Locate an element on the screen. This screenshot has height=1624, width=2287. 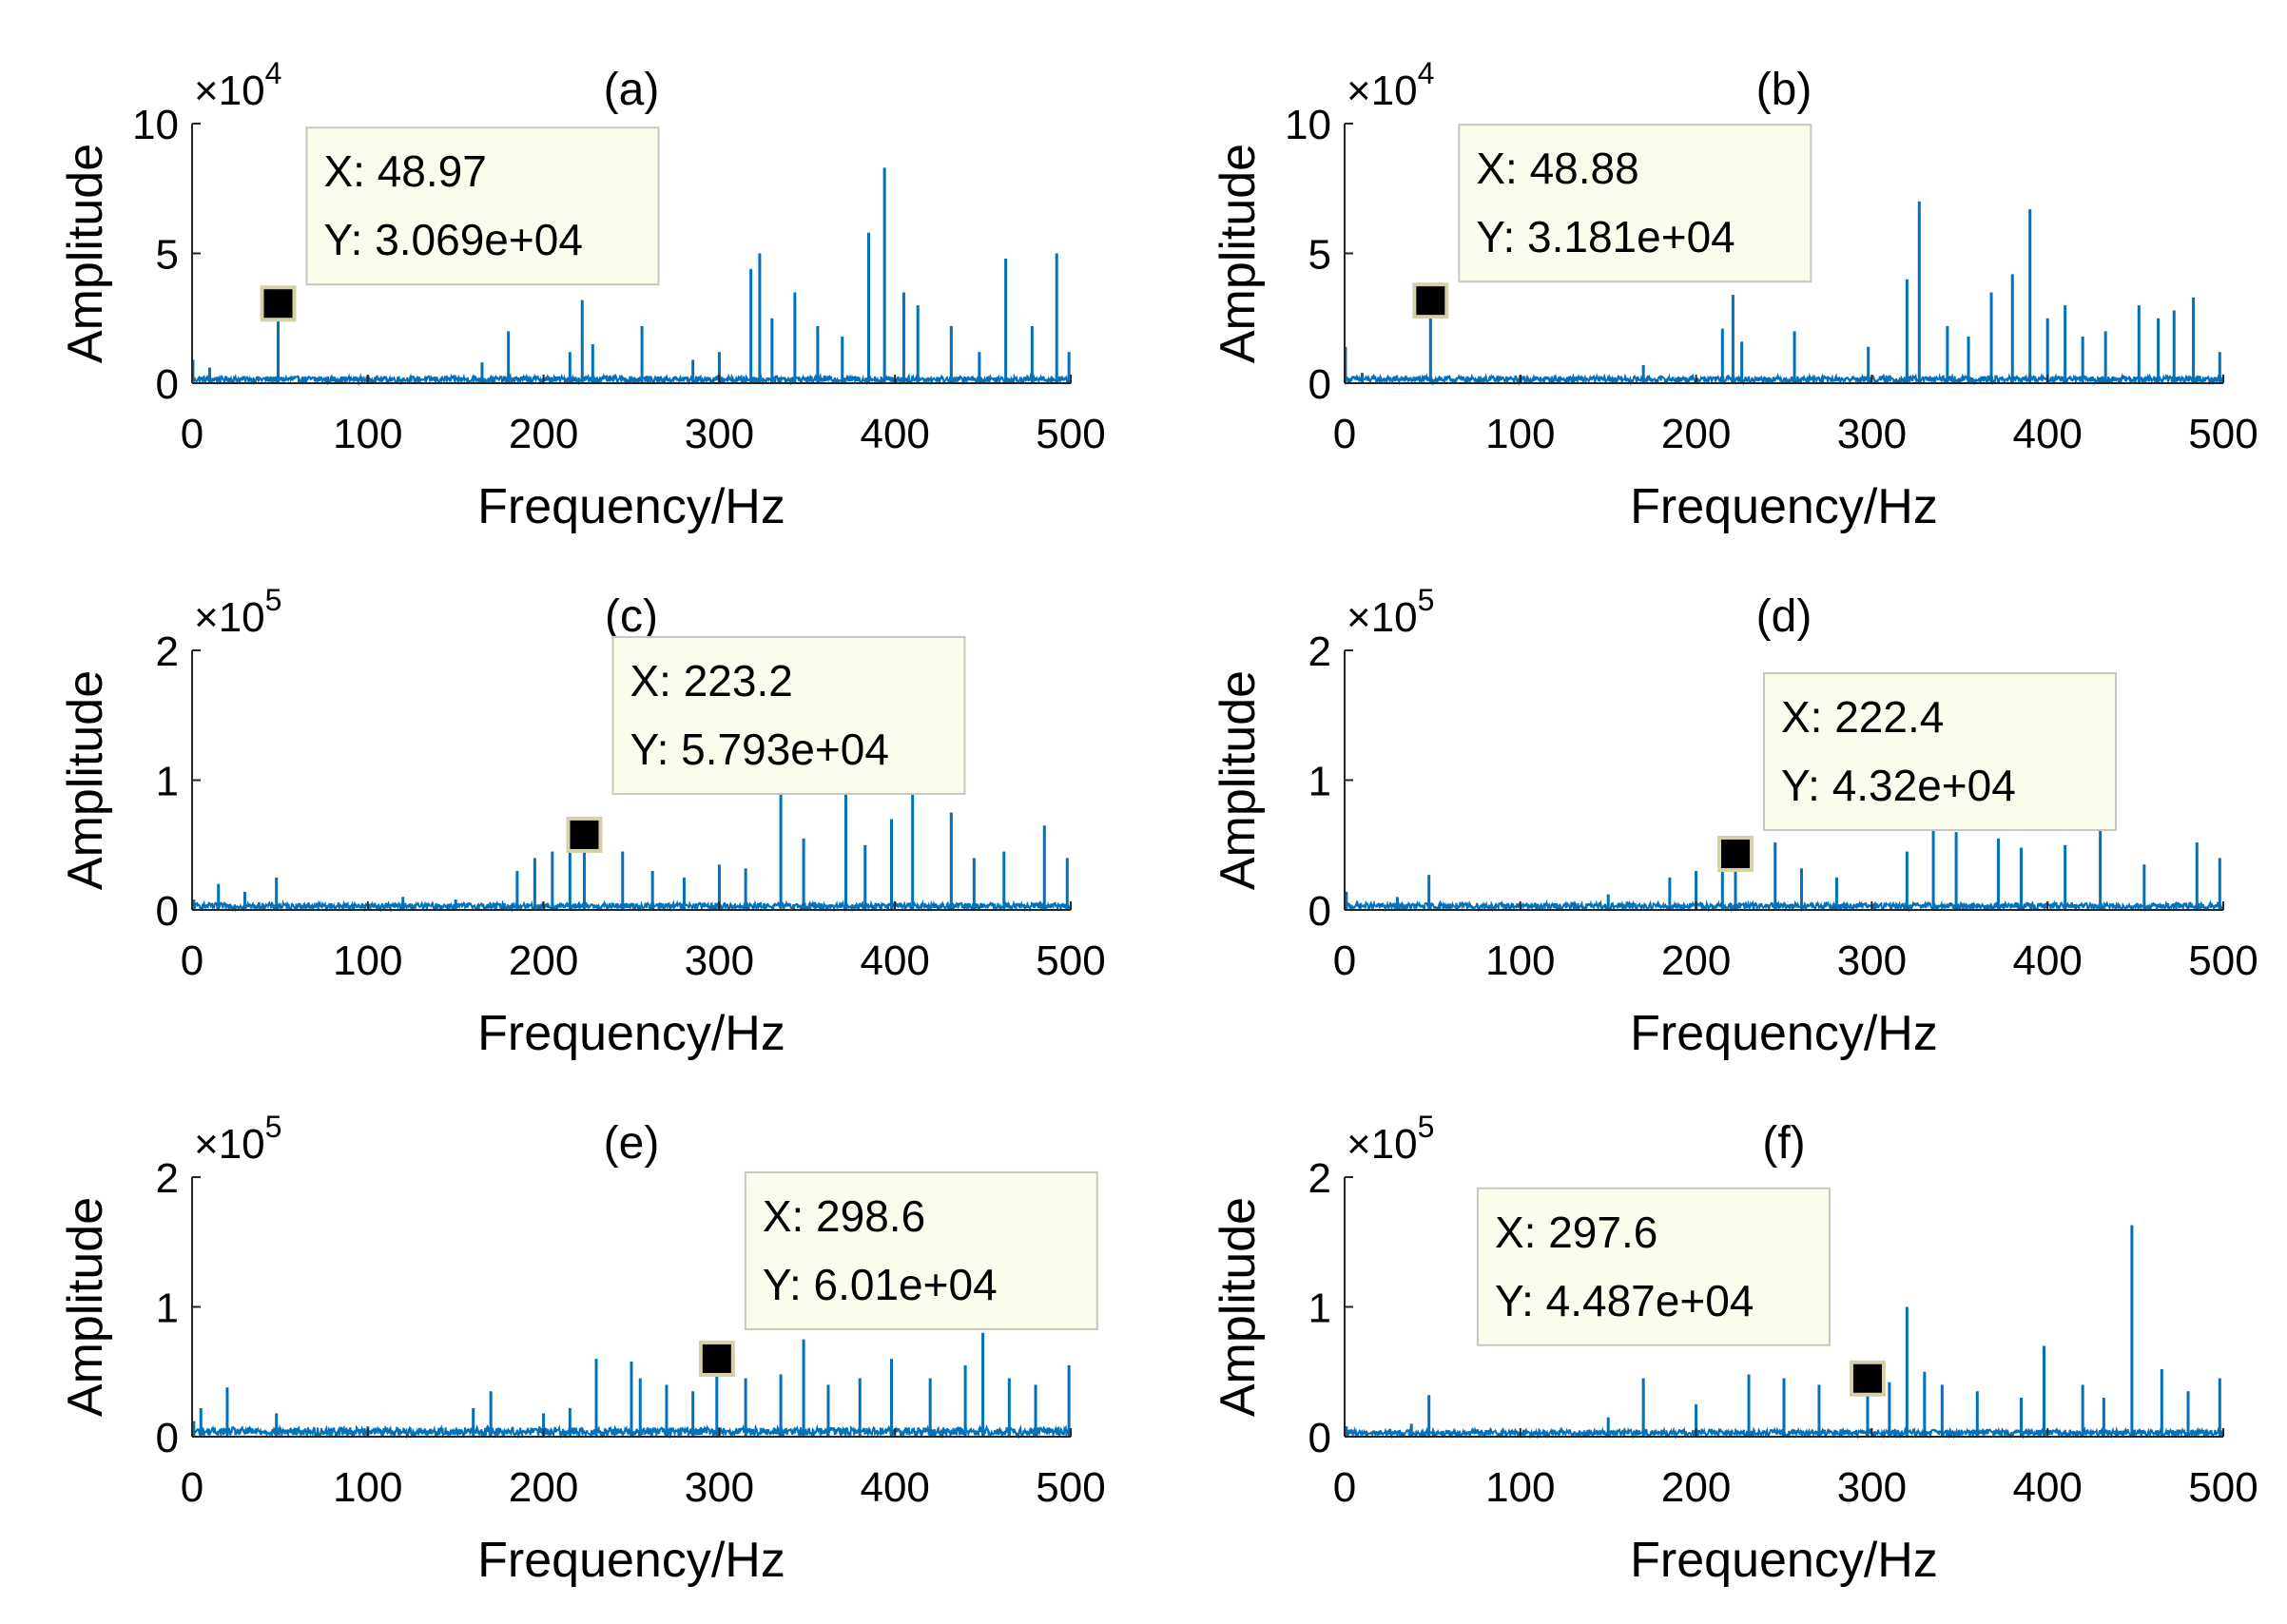
datatip: X: 223.2 Y: 5.793e+04 is located at coordinates (766, 744).